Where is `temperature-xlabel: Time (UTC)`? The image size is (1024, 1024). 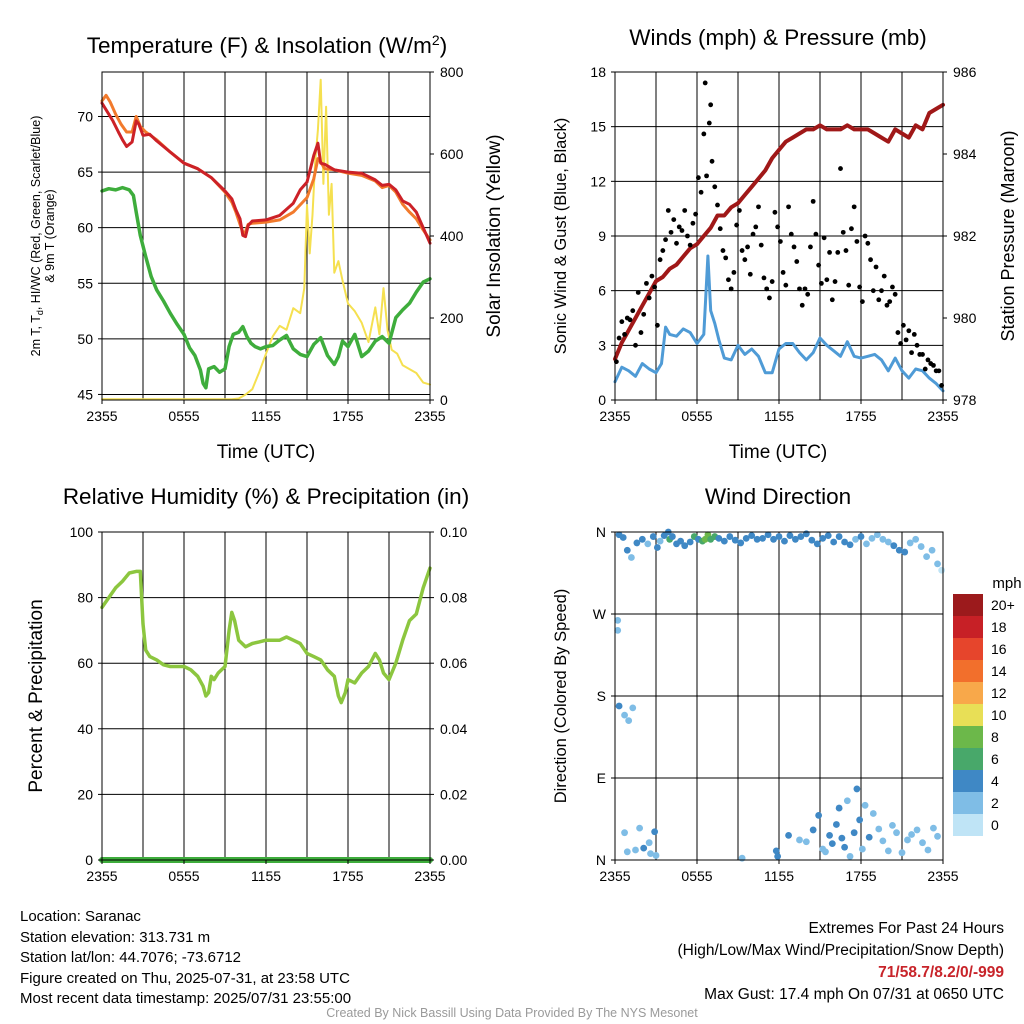 temperature-xlabel: Time (UTC) is located at coordinates (266, 452).